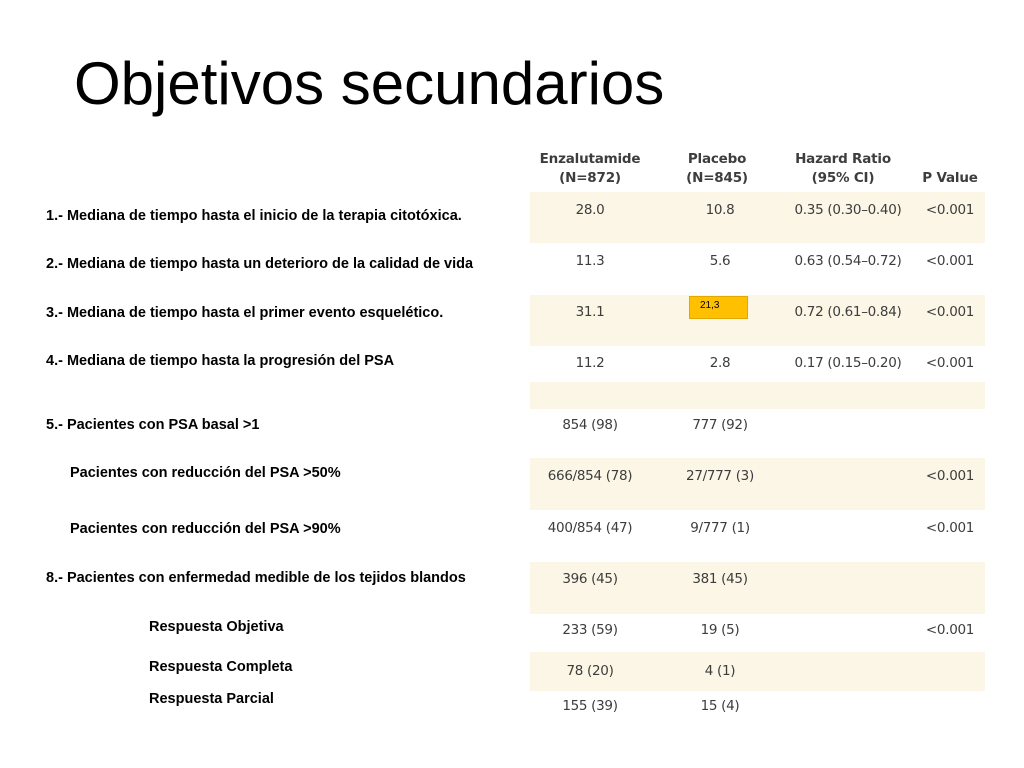 The width and height of the screenshot is (1024, 768). What do you see at coordinates (590, 312) in the screenshot?
I see `cell-enzalutamide: 31.1` at bounding box center [590, 312].